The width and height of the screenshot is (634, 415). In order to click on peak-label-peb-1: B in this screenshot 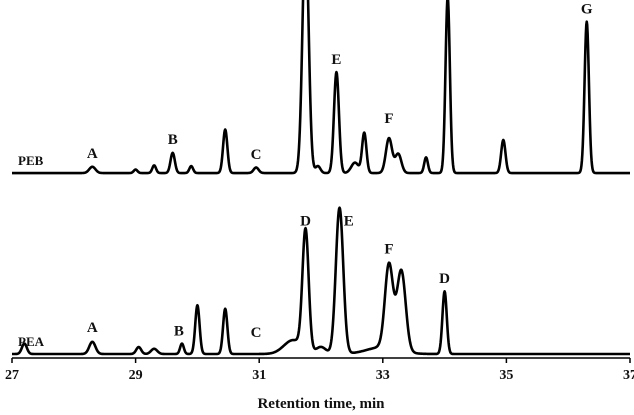, I will do `click(173, 140)`.